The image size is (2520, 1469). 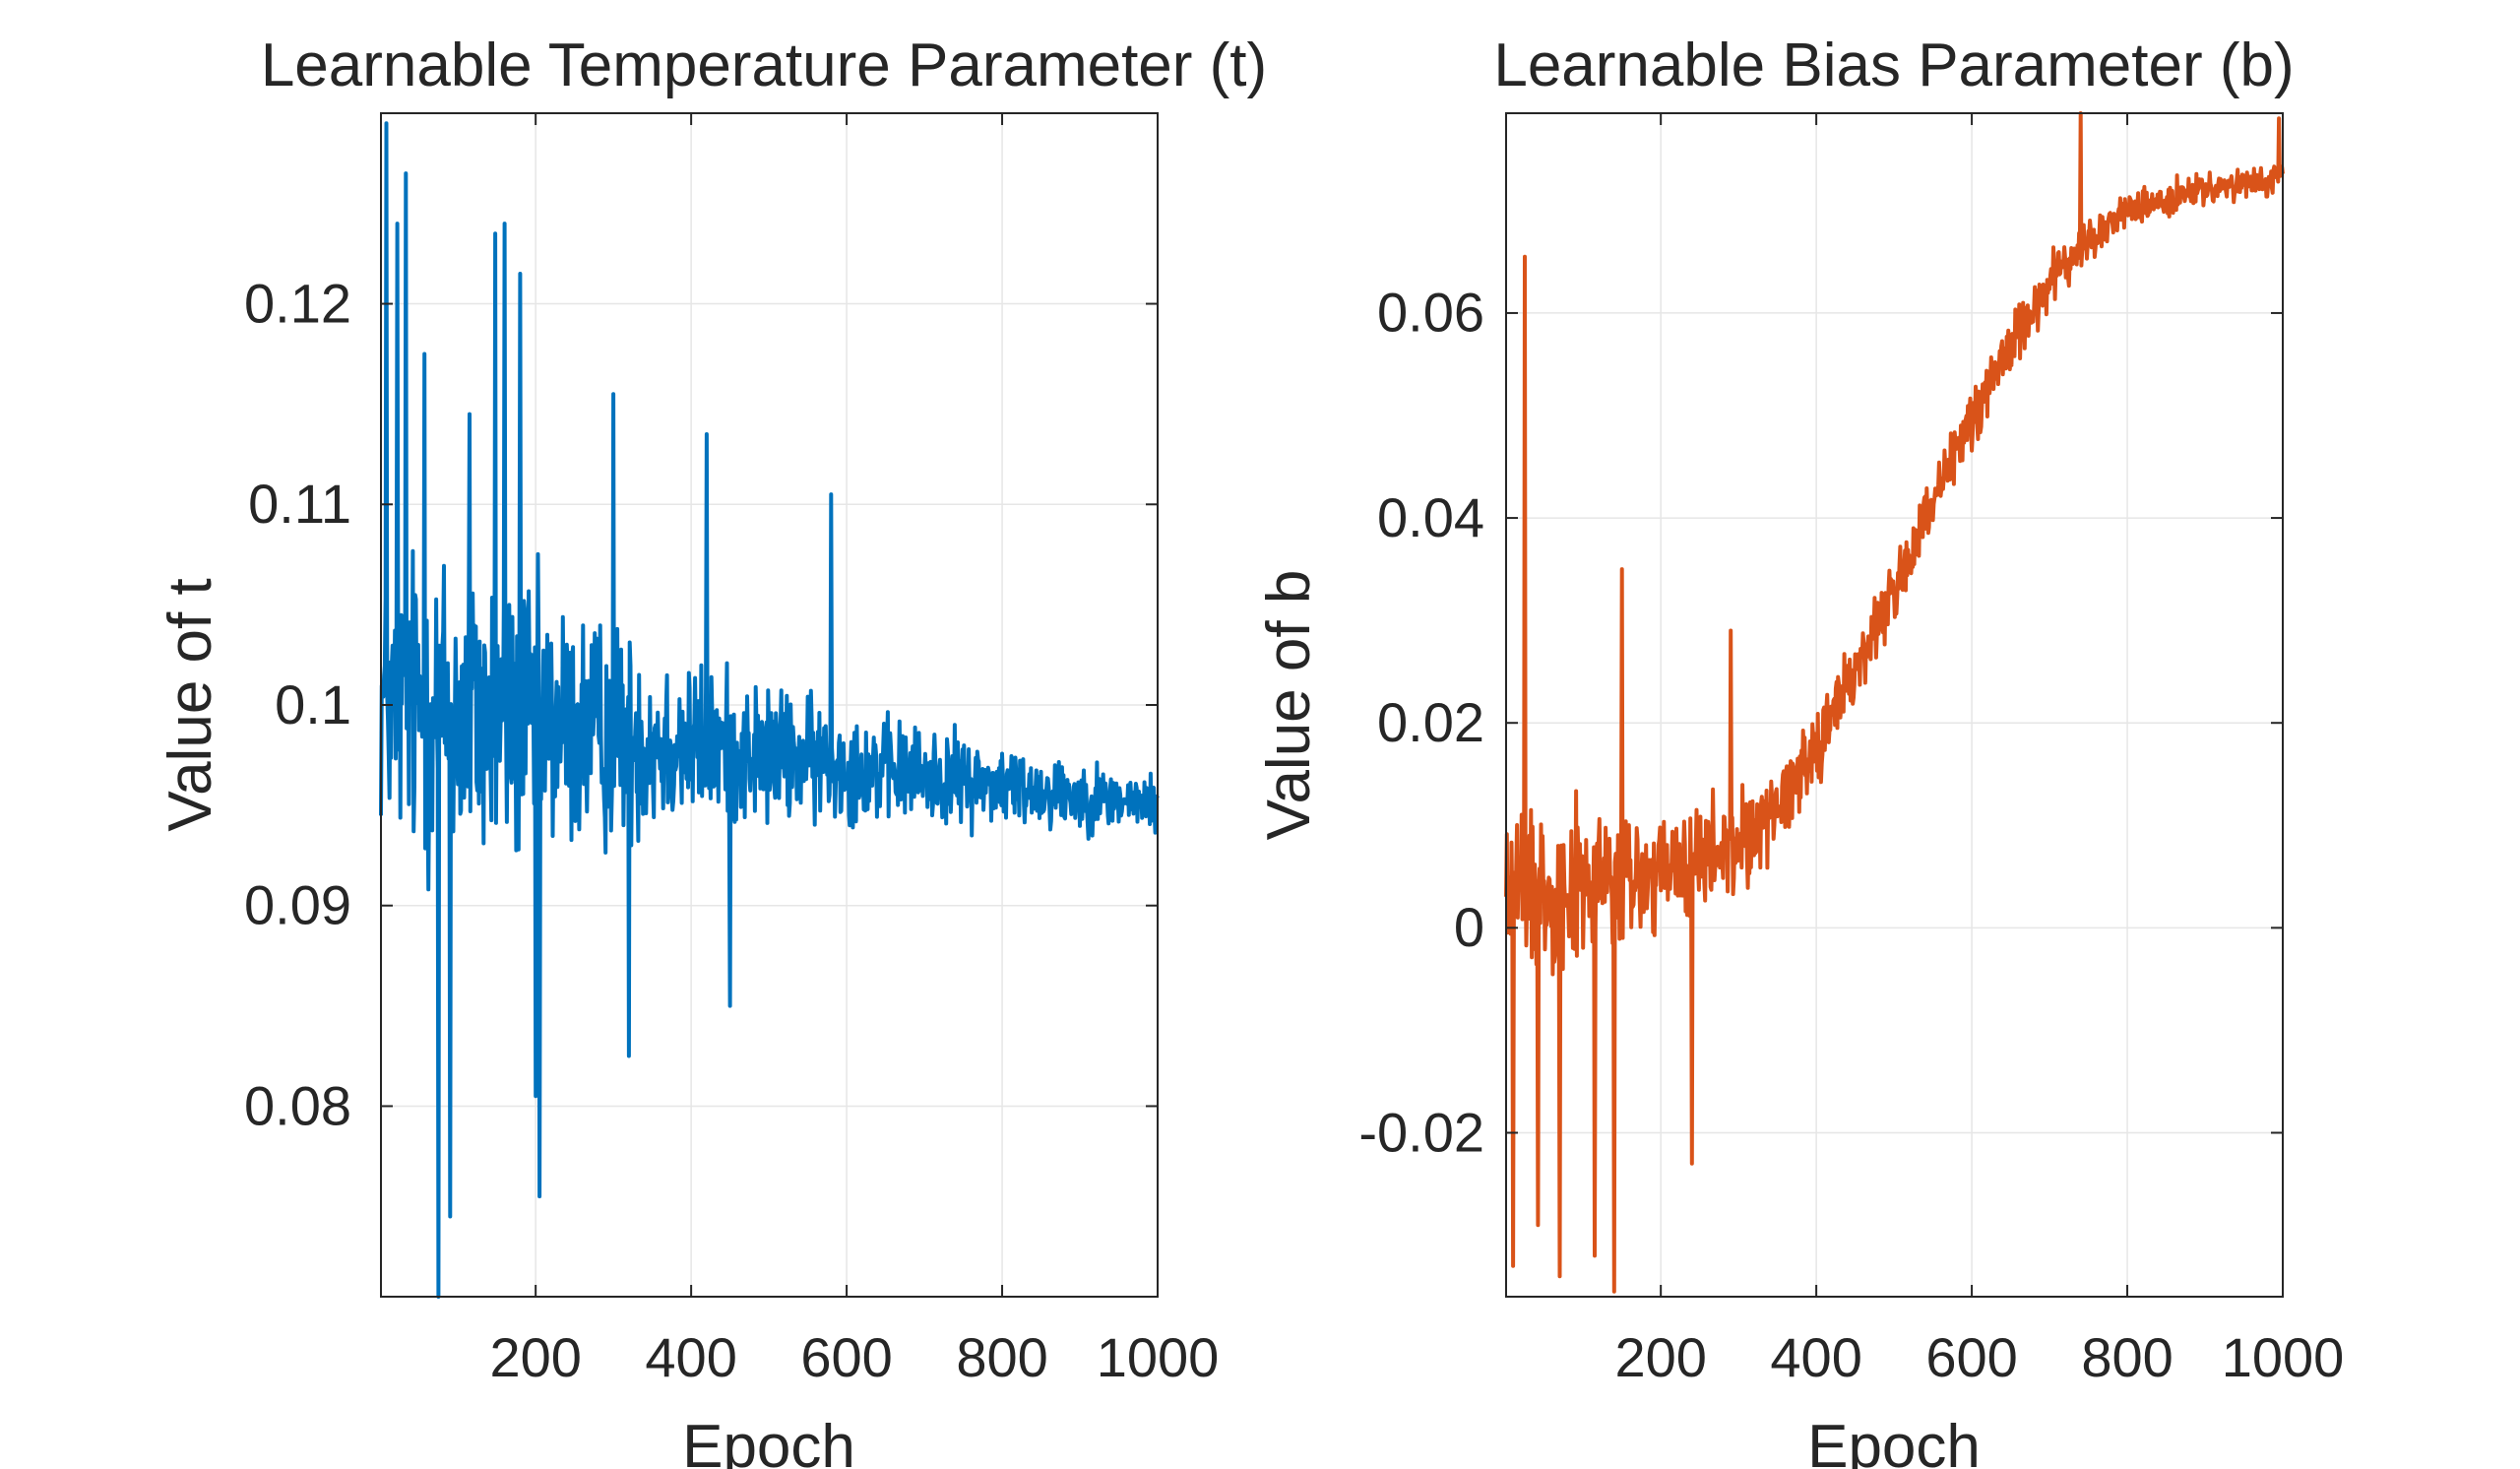 What do you see at coordinates (1469, 927) in the screenshot?
I see `y-tick-label: 0` at bounding box center [1469, 927].